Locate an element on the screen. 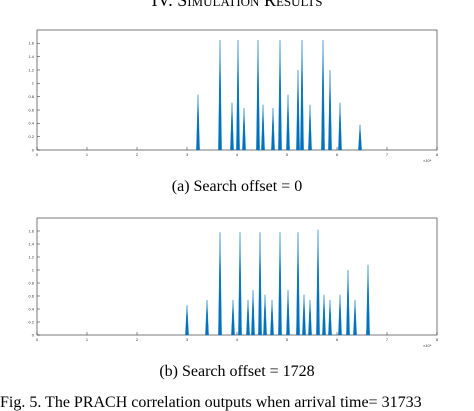 The height and width of the screenshot is (411, 474). subfigure-caption: (a) Search offset = 0 is located at coordinates (237, 186).